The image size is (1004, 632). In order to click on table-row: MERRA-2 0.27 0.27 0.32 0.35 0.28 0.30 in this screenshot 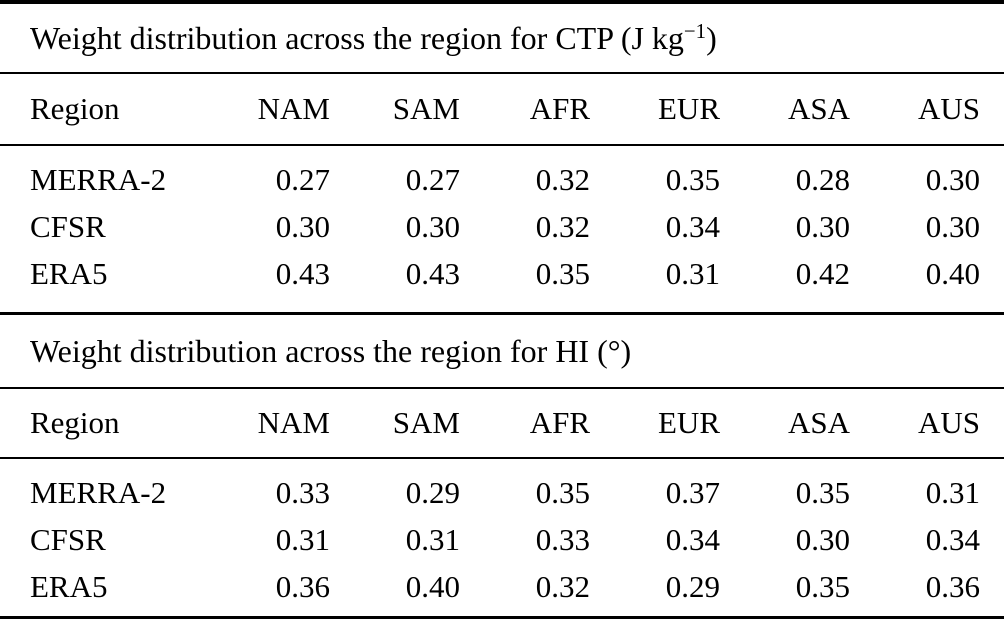, I will do `click(502, 179)`.